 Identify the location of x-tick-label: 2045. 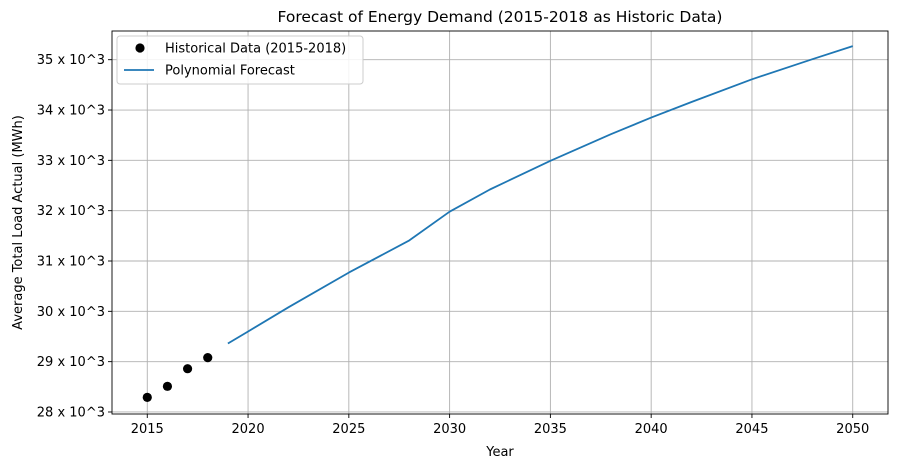
(751, 429).